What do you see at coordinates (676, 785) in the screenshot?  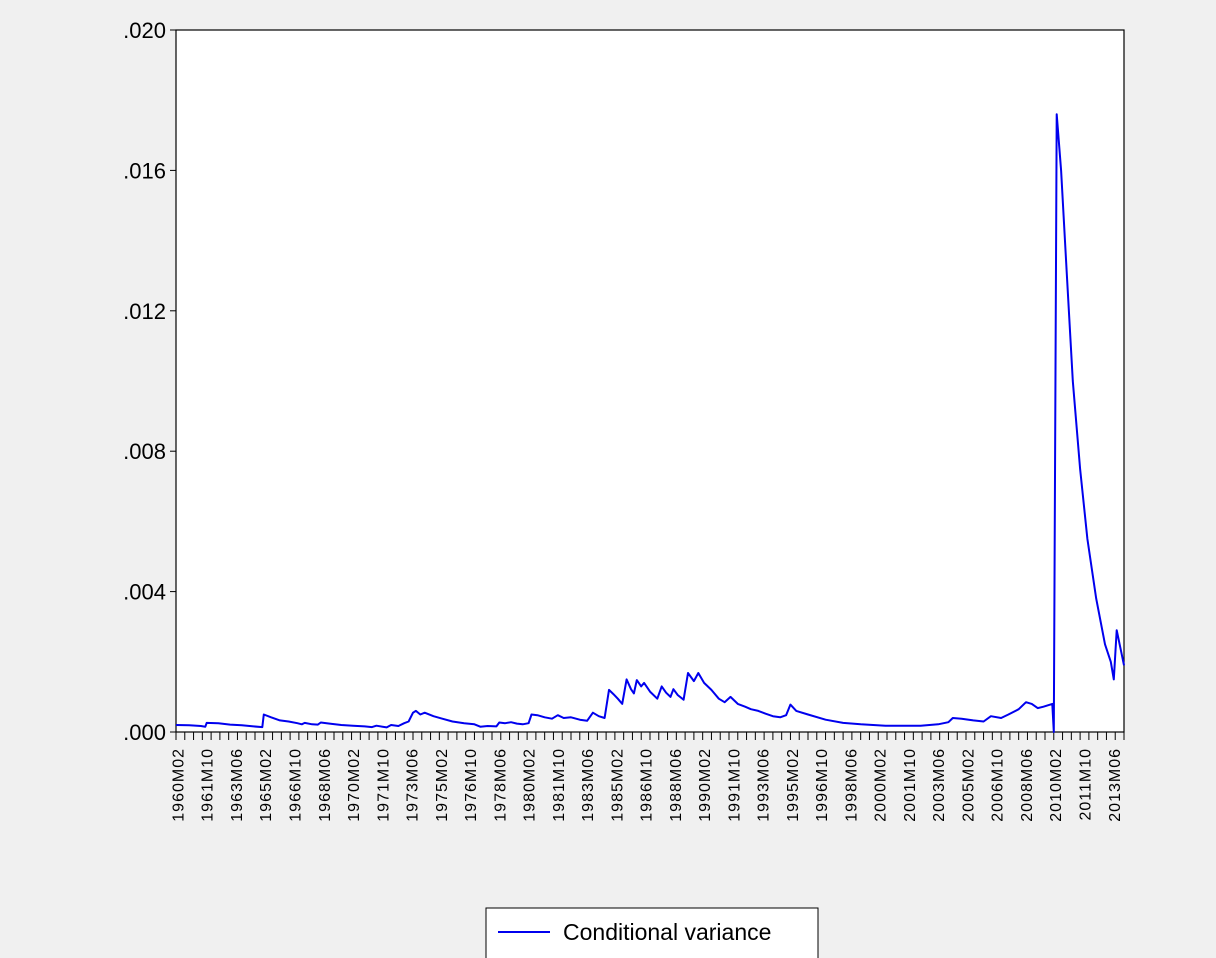 I see `x-tick-label: 1988M06` at bounding box center [676, 785].